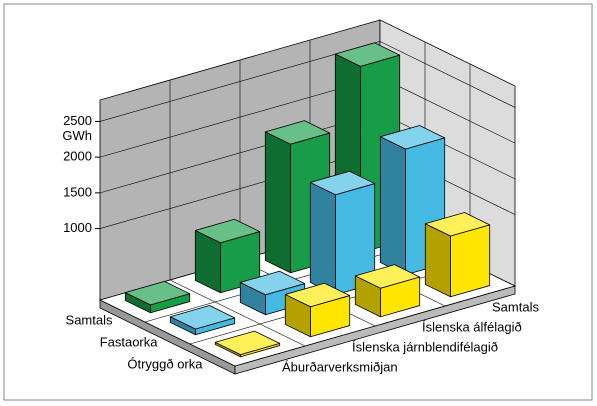 This screenshot has height=406, width=597. What do you see at coordinates (77, 135) in the screenshot?
I see `y-axis-label: GWh` at bounding box center [77, 135].